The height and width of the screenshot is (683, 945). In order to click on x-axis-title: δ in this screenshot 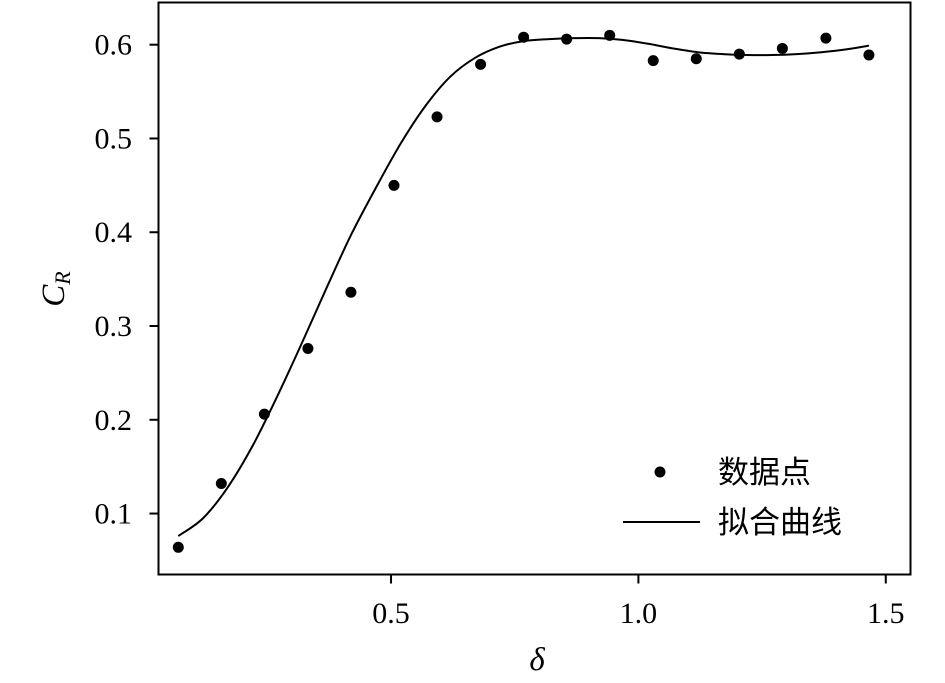, I will do `click(537, 660)`.